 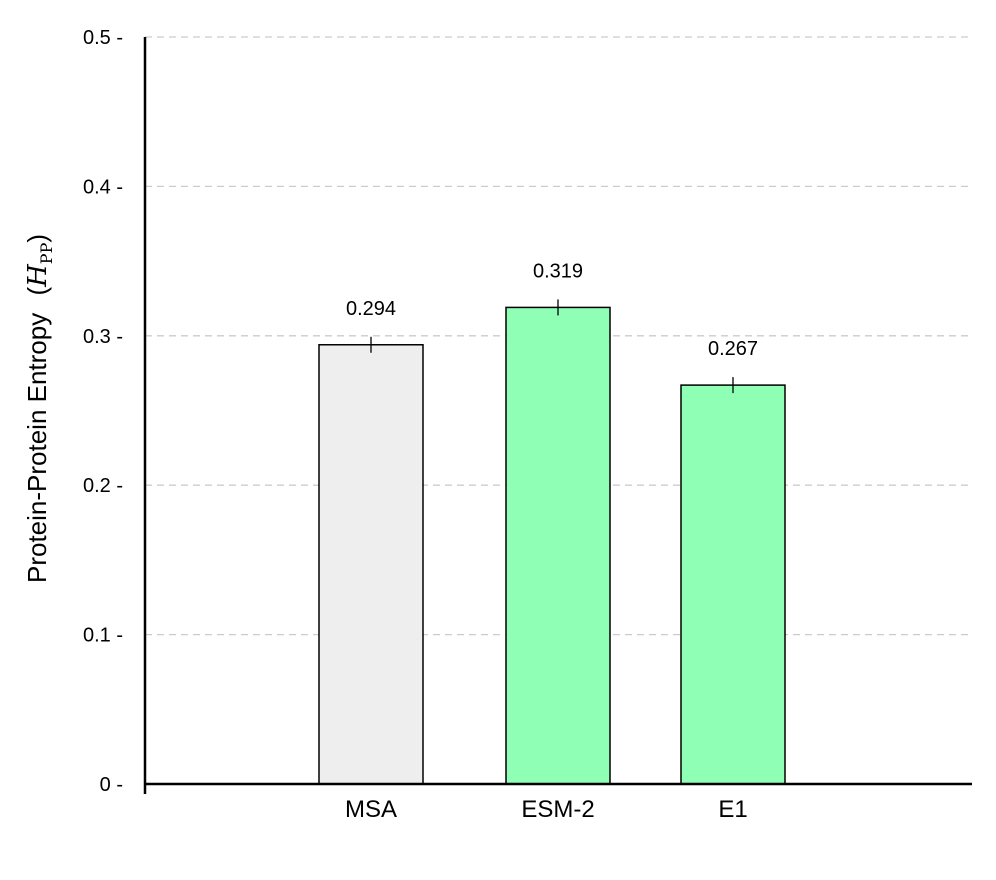 I want to click on bar-e1, so click(x=733, y=584).